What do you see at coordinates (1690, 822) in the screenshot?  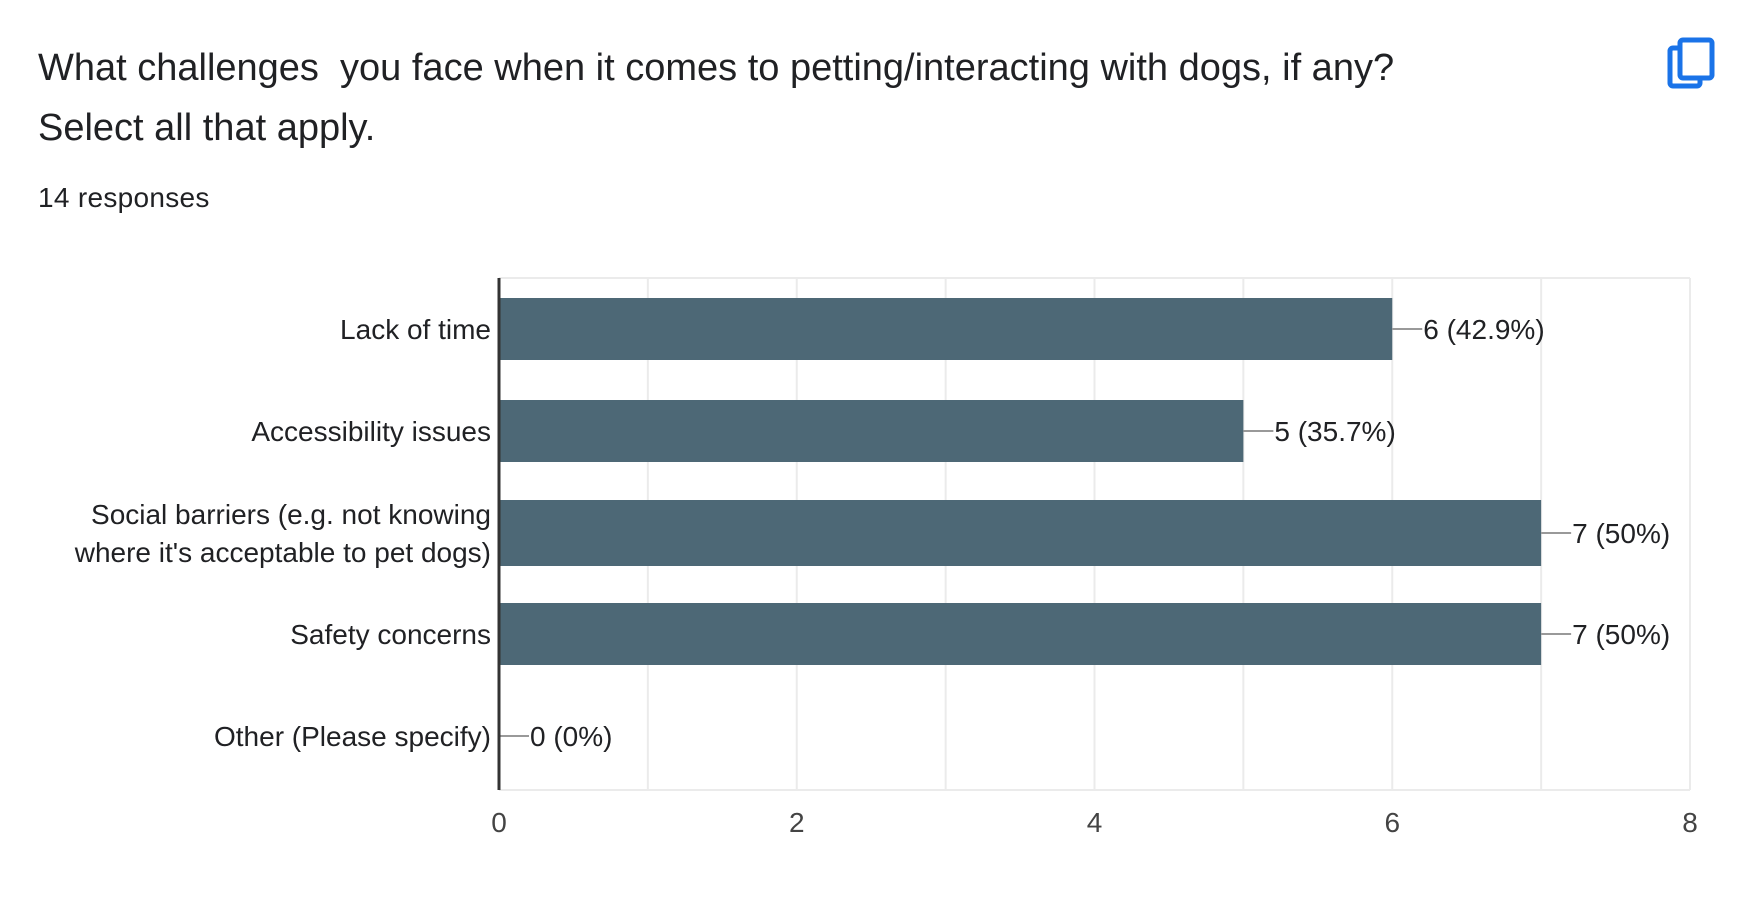 I see `x-tick-label: 8` at bounding box center [1690, 822].